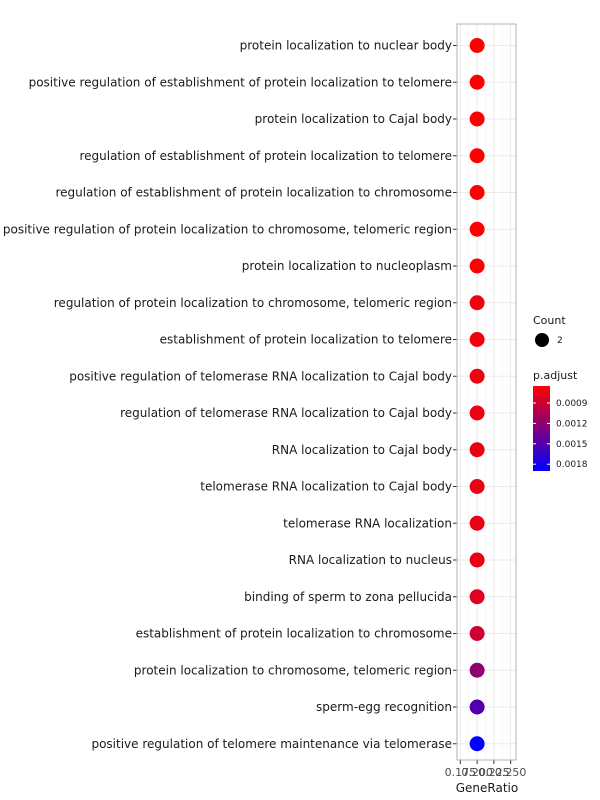 The image size is (600, 800). What do you see at coordinates (353, 119) in the screenshot?
I see `y-tick-label: protein localization to Cajal body` at bounding box center [353, 119].